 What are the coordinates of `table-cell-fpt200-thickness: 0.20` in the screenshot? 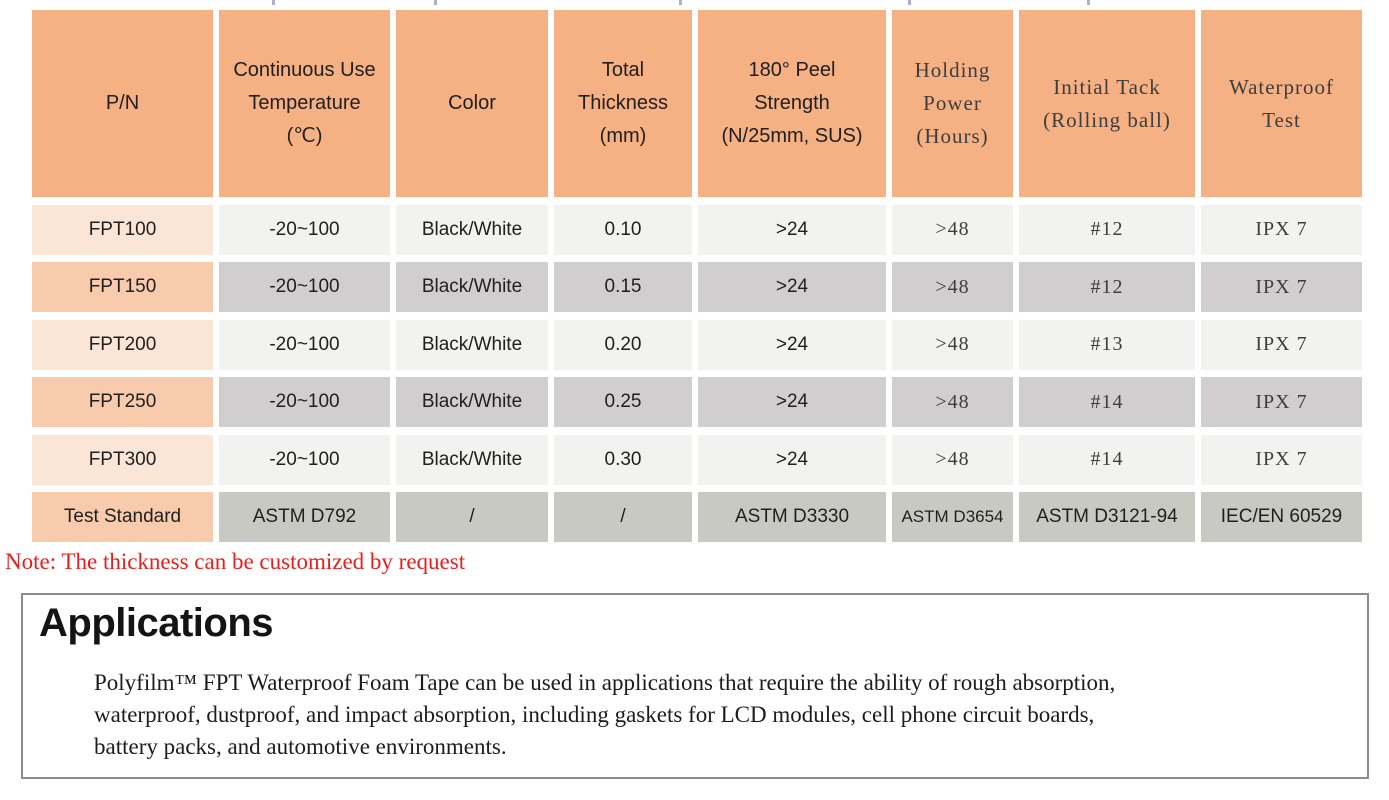 It's located at (623, 344).